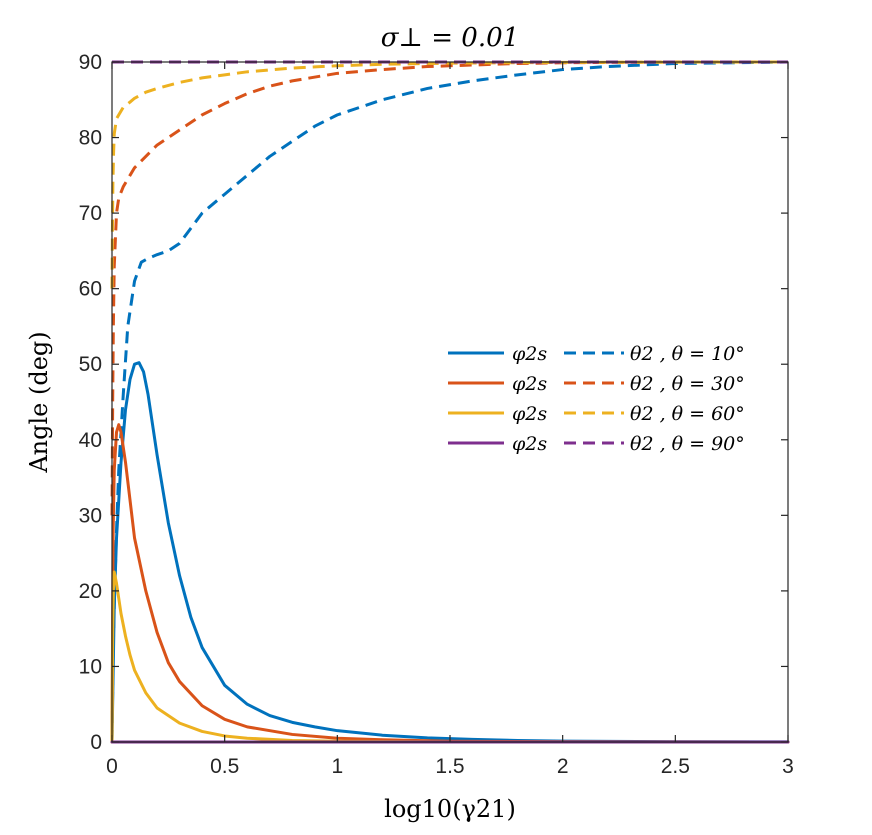 The height and width of the screenshot is (835, 872). I want to click on x-tick-label: 1.5, so click(449, 766).